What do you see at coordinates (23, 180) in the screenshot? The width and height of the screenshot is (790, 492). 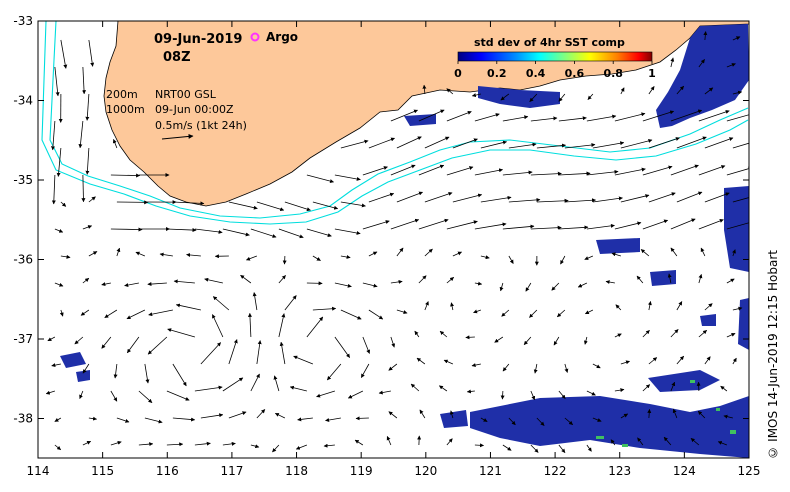 I see `y-tick-label: -35` at bounding box center [23, 180].